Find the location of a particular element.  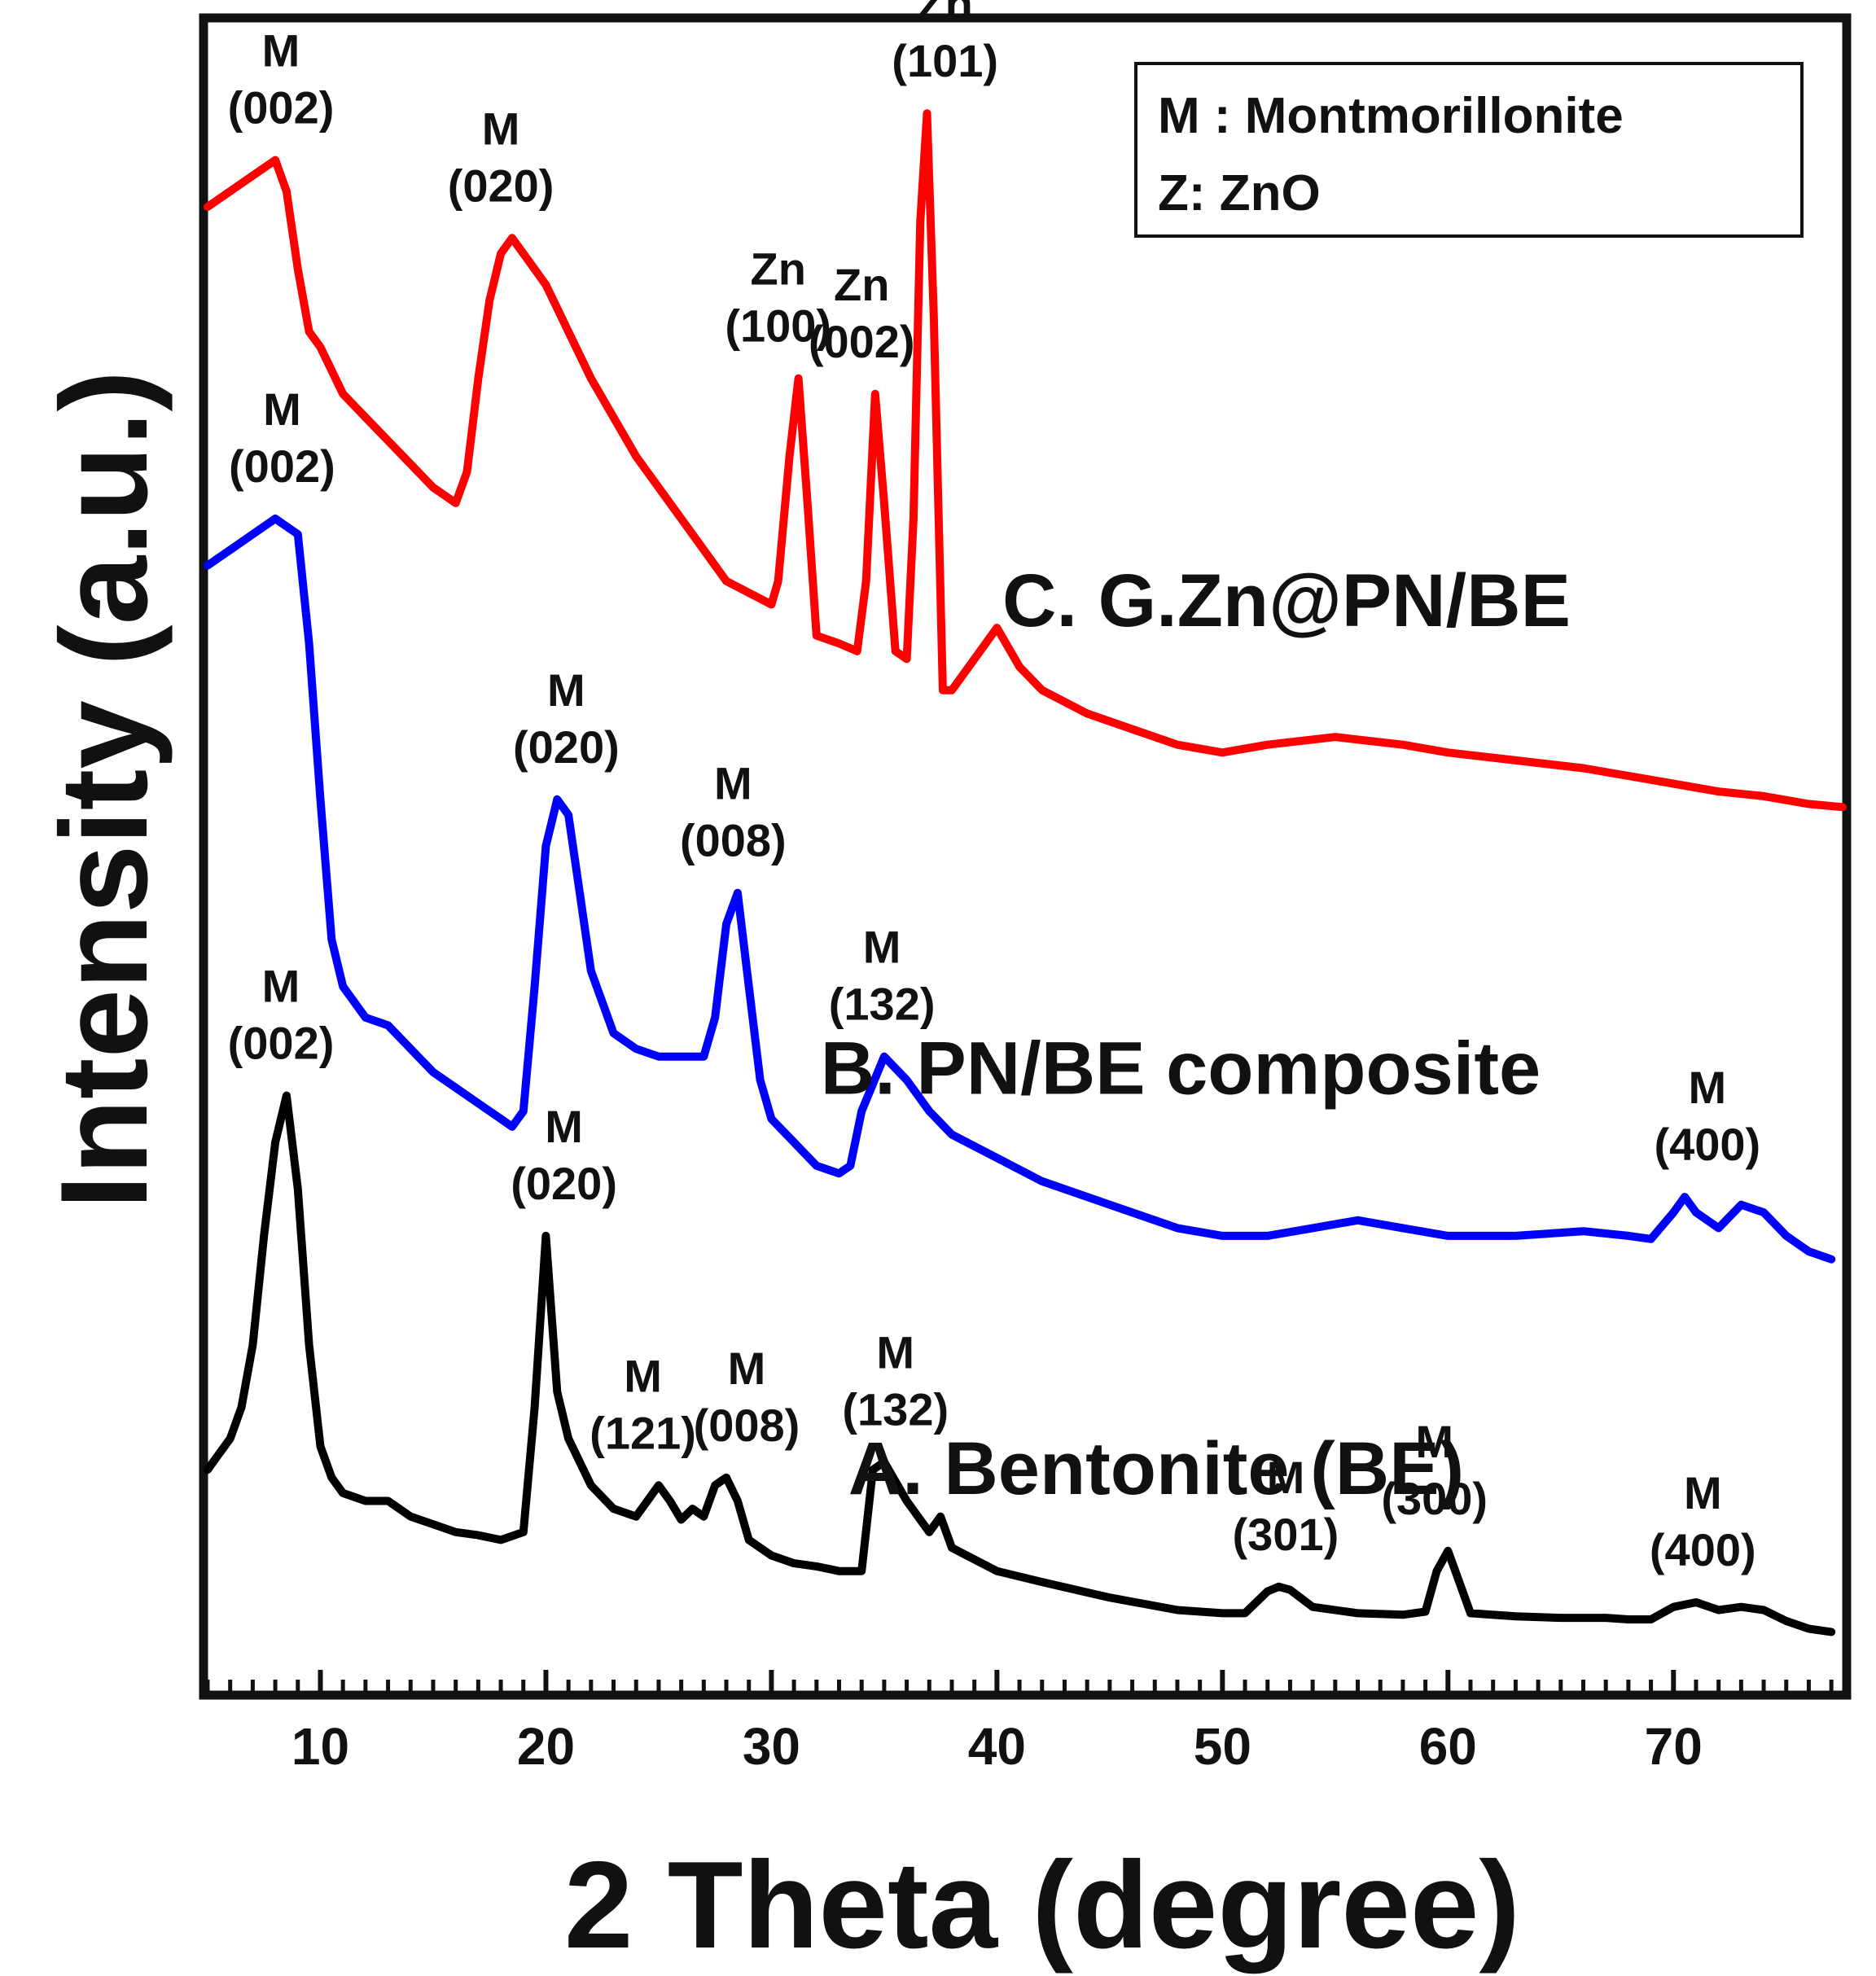

peak-label-a: M (008) is located at coordinates (747, 1397).